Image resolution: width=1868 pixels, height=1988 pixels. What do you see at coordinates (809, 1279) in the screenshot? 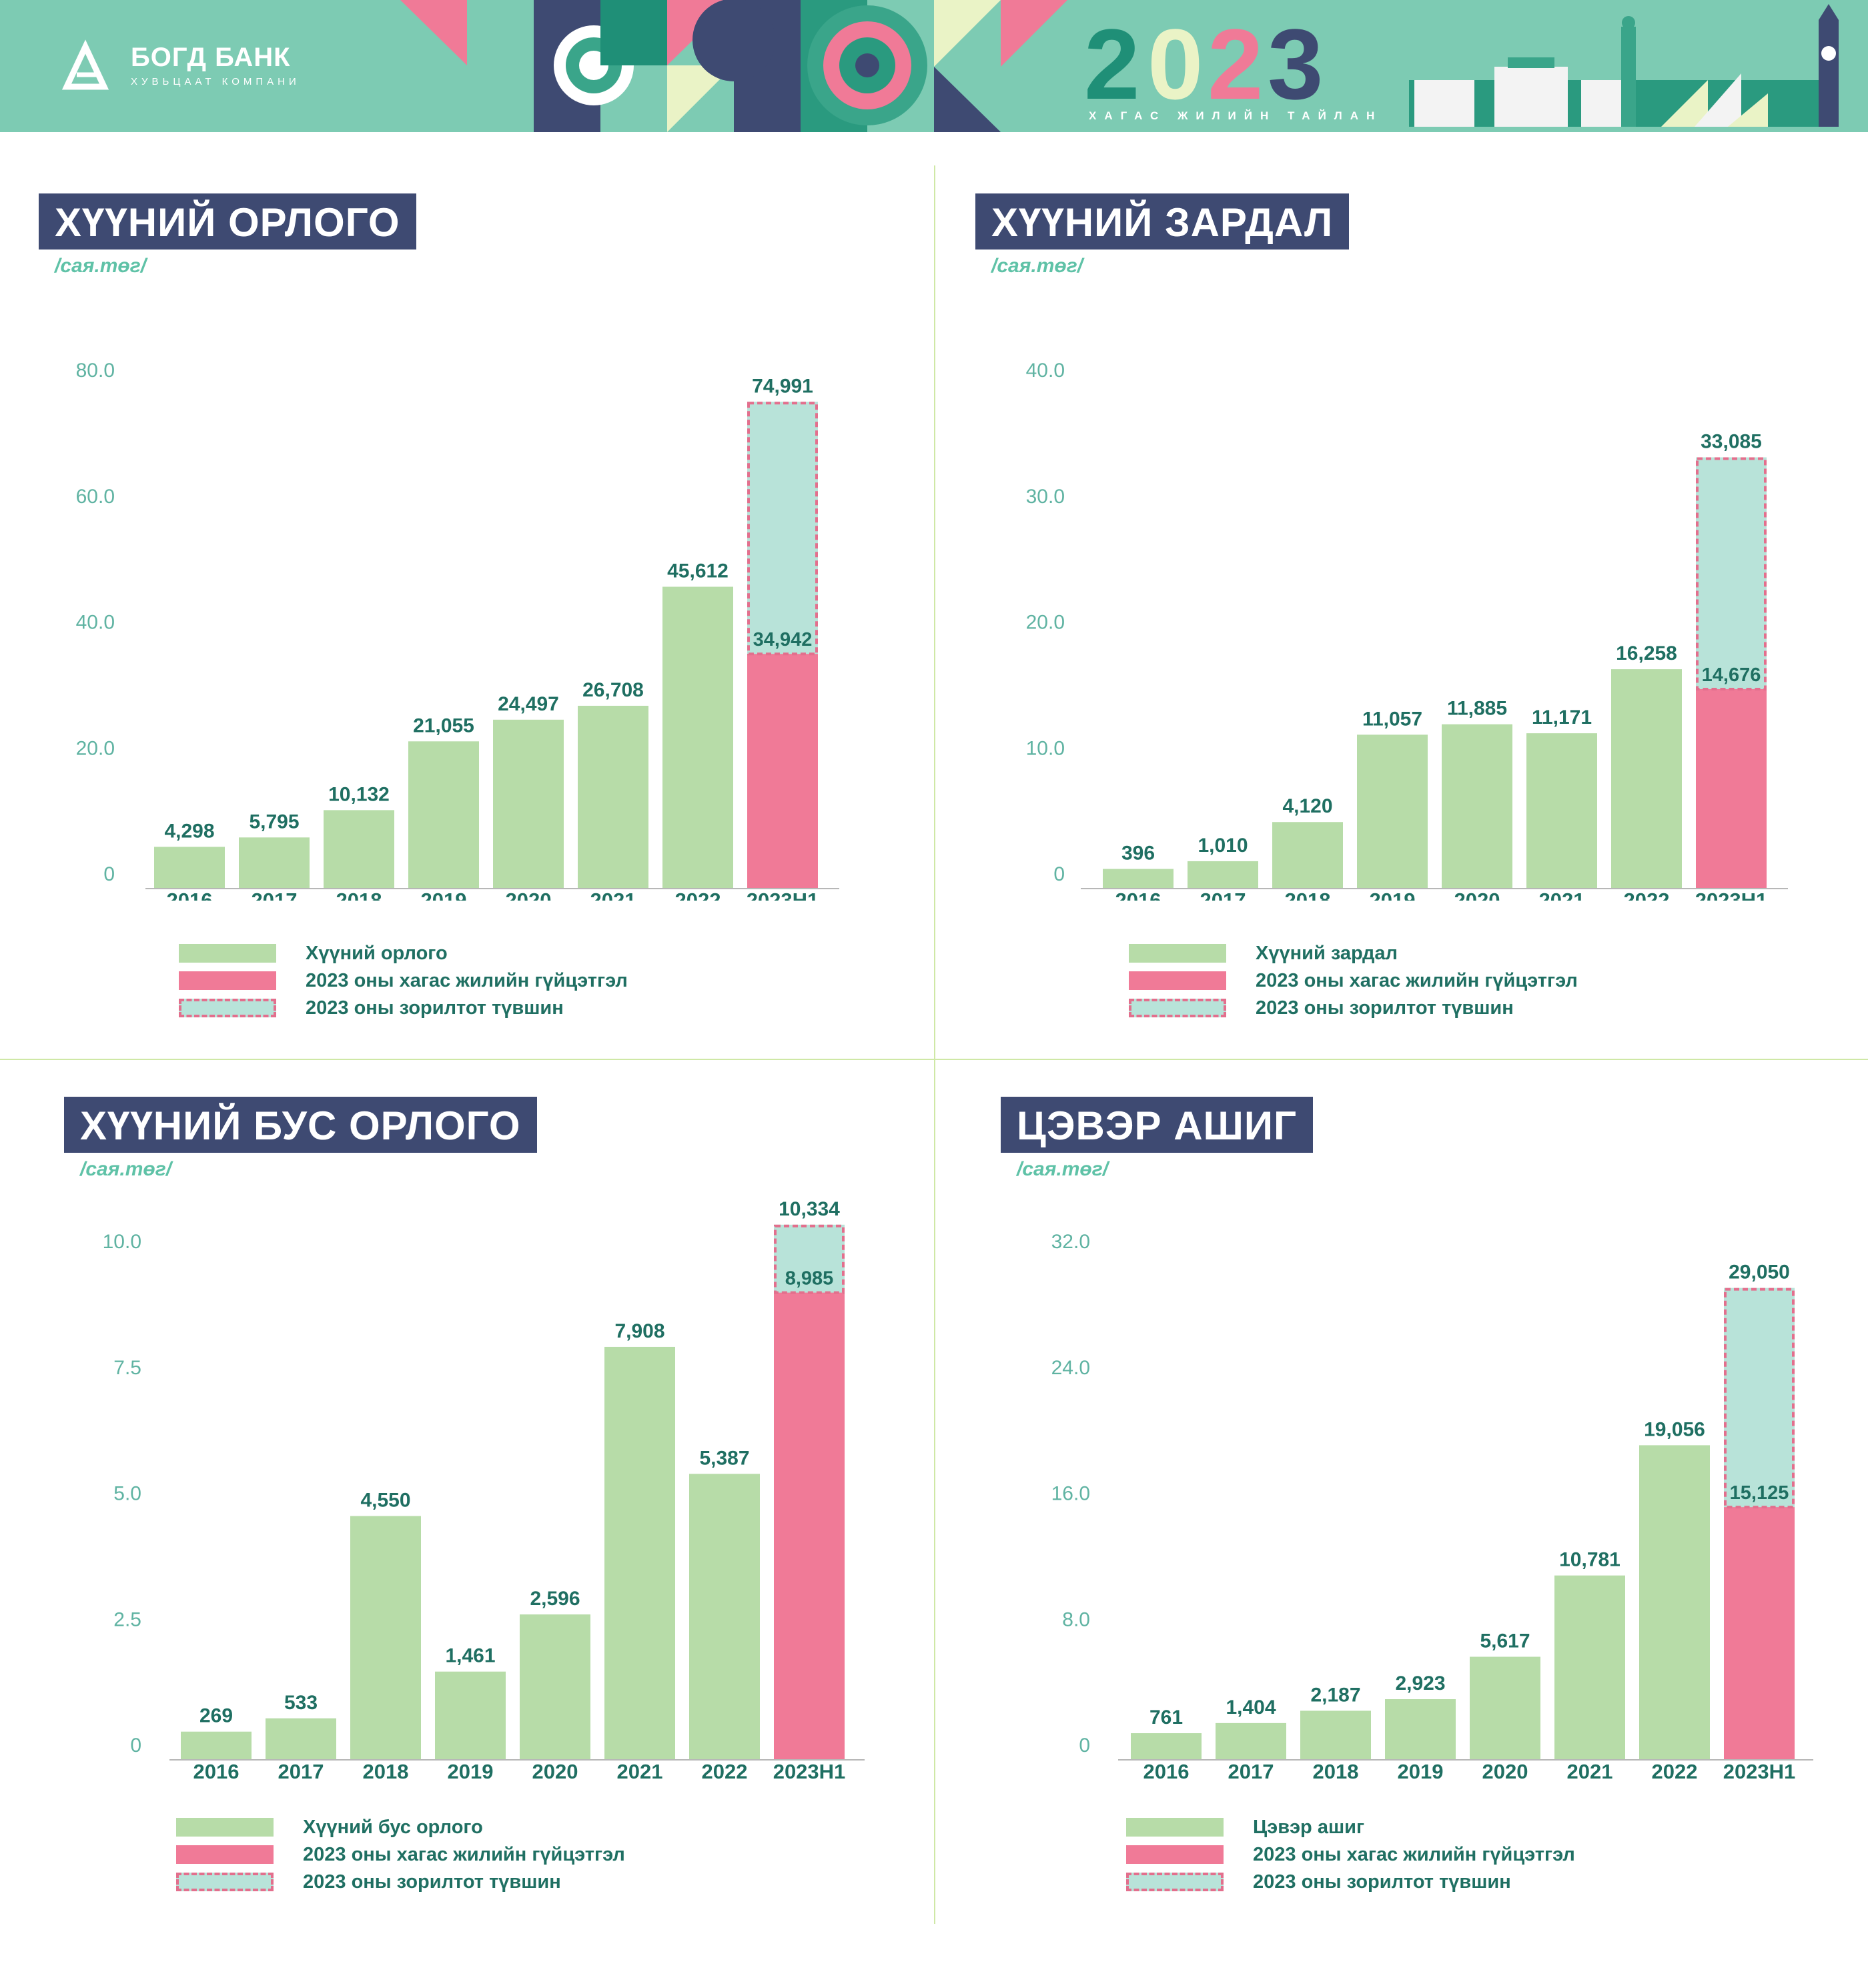
I see `performance-data-label: 8,985` at bounding box center [809, 1279].